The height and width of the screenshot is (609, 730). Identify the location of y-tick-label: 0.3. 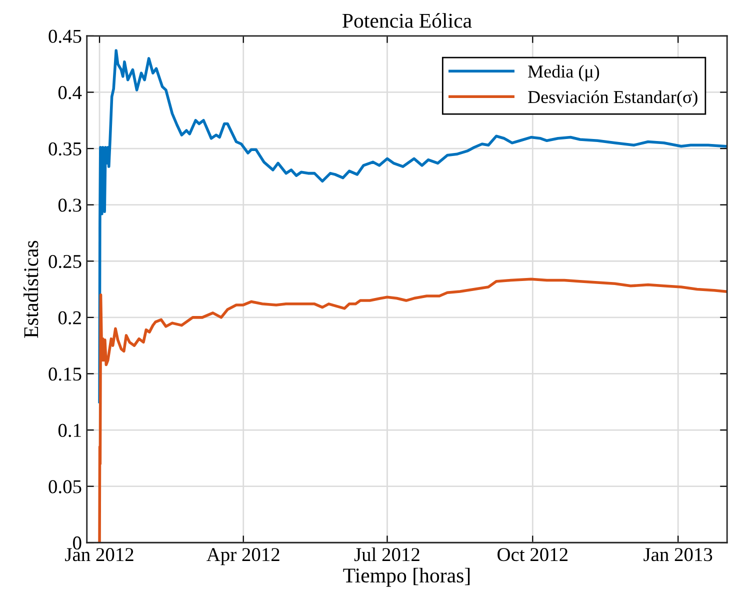
(70, 205).